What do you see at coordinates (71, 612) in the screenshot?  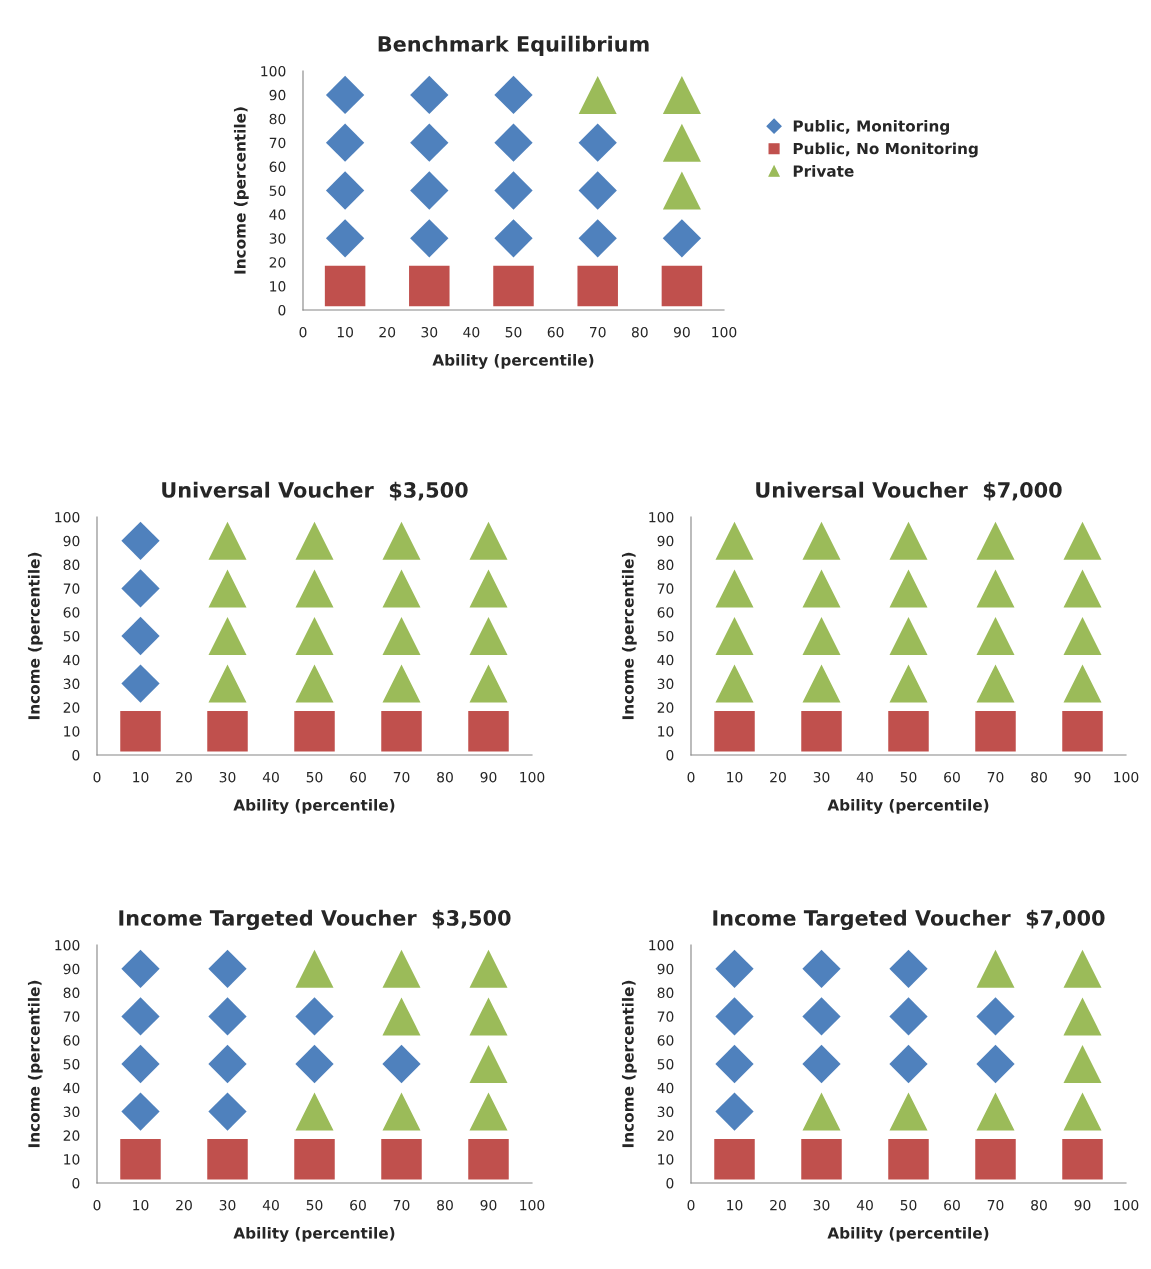 I see `y-tick-label: 60` at bounding box center [71, 612].